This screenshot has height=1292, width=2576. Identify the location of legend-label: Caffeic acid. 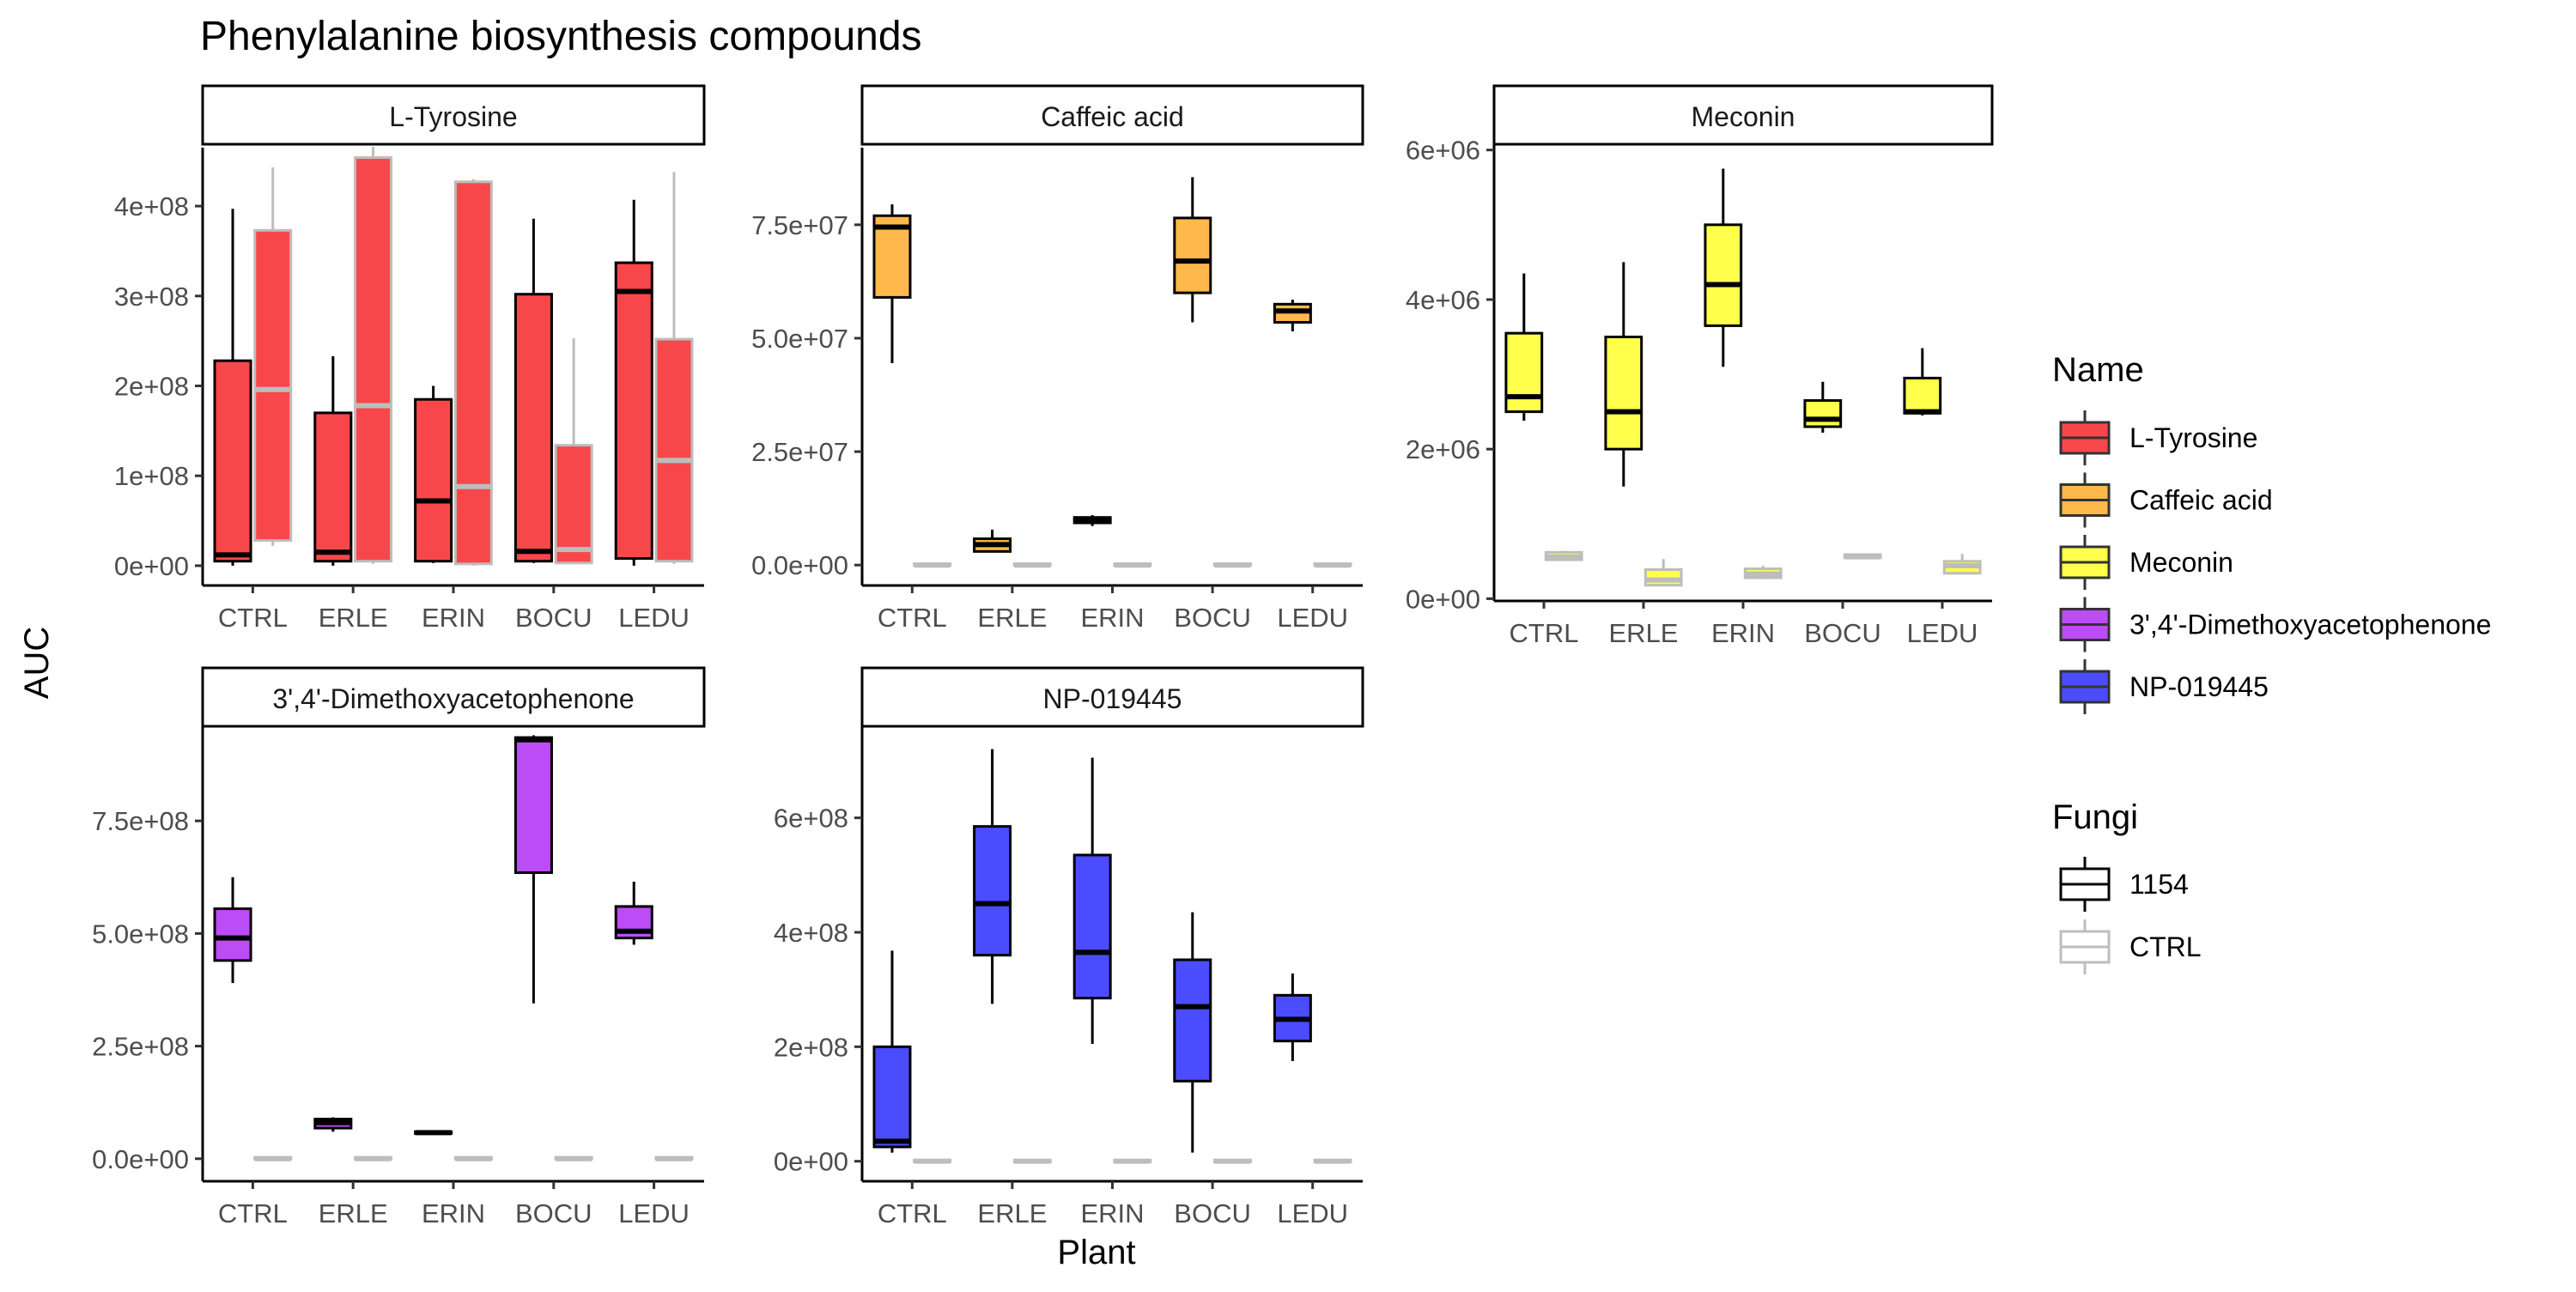
(2201, 500).